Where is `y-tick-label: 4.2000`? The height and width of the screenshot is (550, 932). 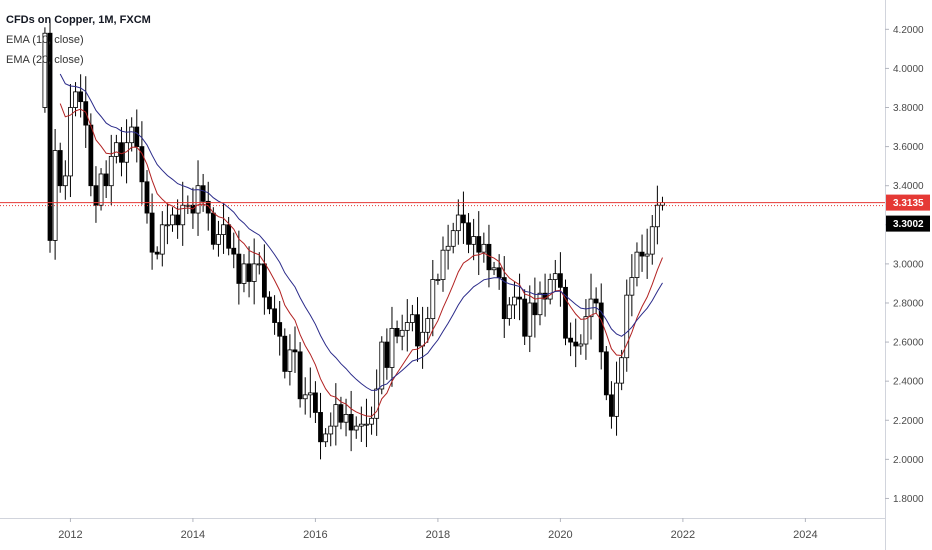 y-tick-label: 4.2000 is located at coordinates (908, 30).